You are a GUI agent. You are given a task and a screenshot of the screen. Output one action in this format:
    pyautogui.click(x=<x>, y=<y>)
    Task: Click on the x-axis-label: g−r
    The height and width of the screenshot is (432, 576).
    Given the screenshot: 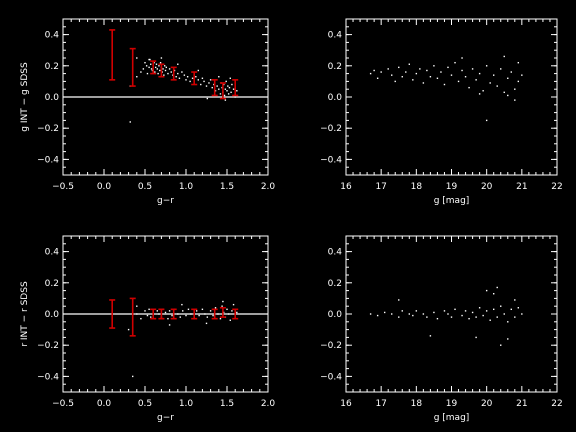 What is the action you would take?
    pyautogui.click(x=165, y=201)
    